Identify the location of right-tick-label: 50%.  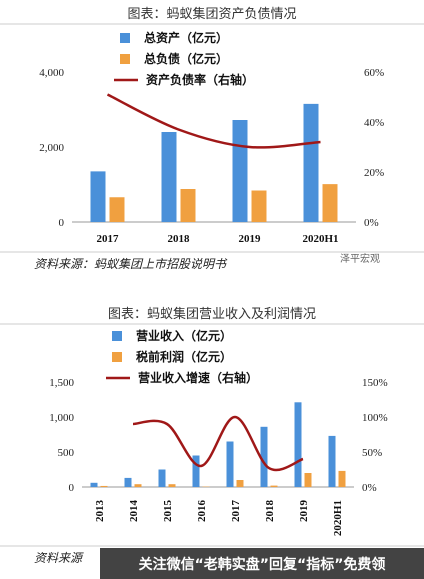
(372, 453).